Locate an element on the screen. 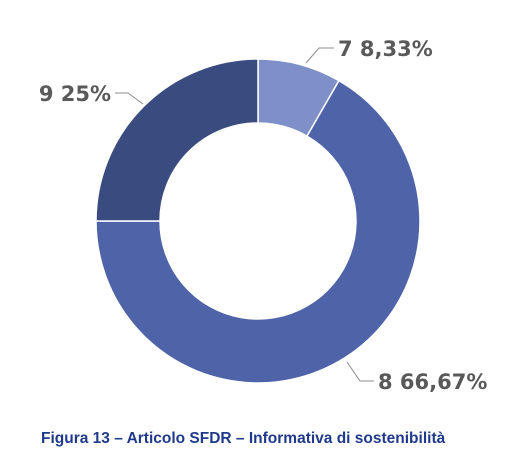  slice-label-9: 9 25% is located at coordinates (75, 94).